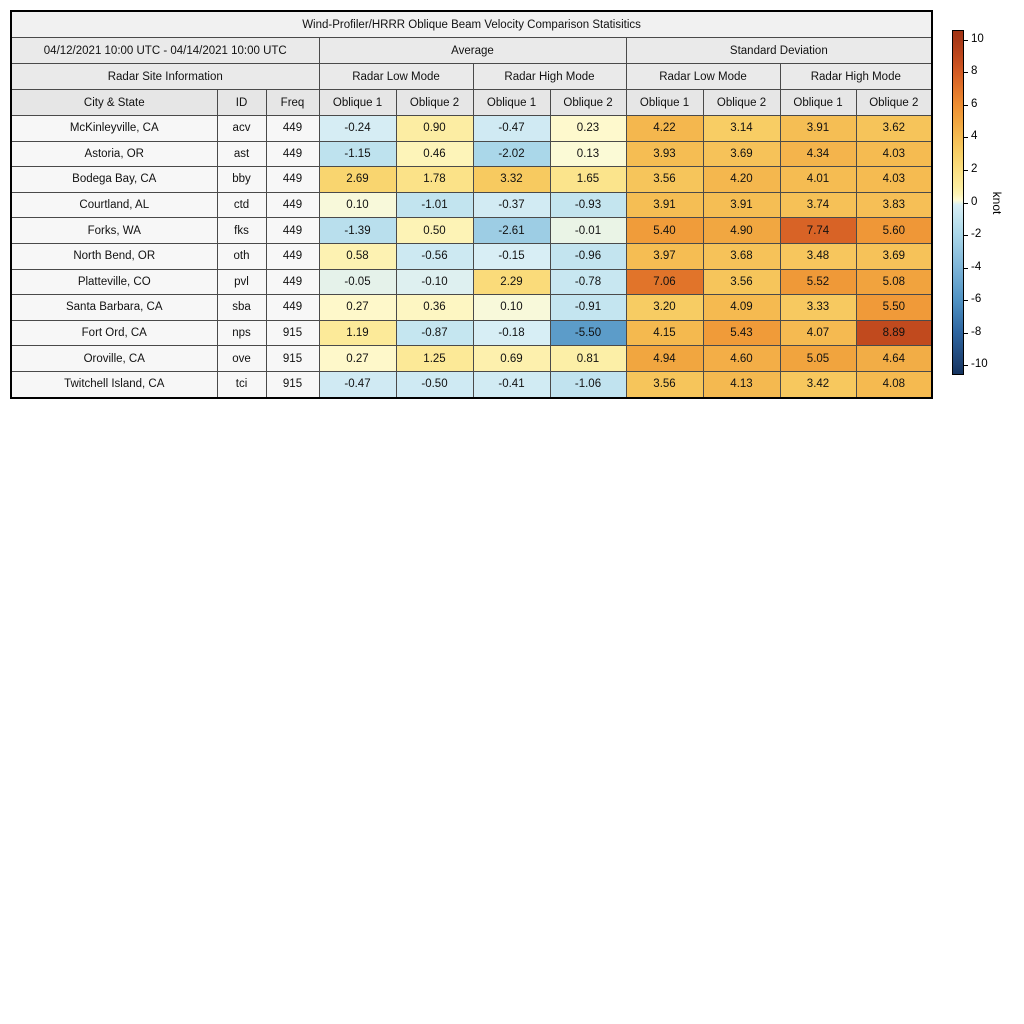  I want to click on value-cell: 8.89, so click(894, 333).